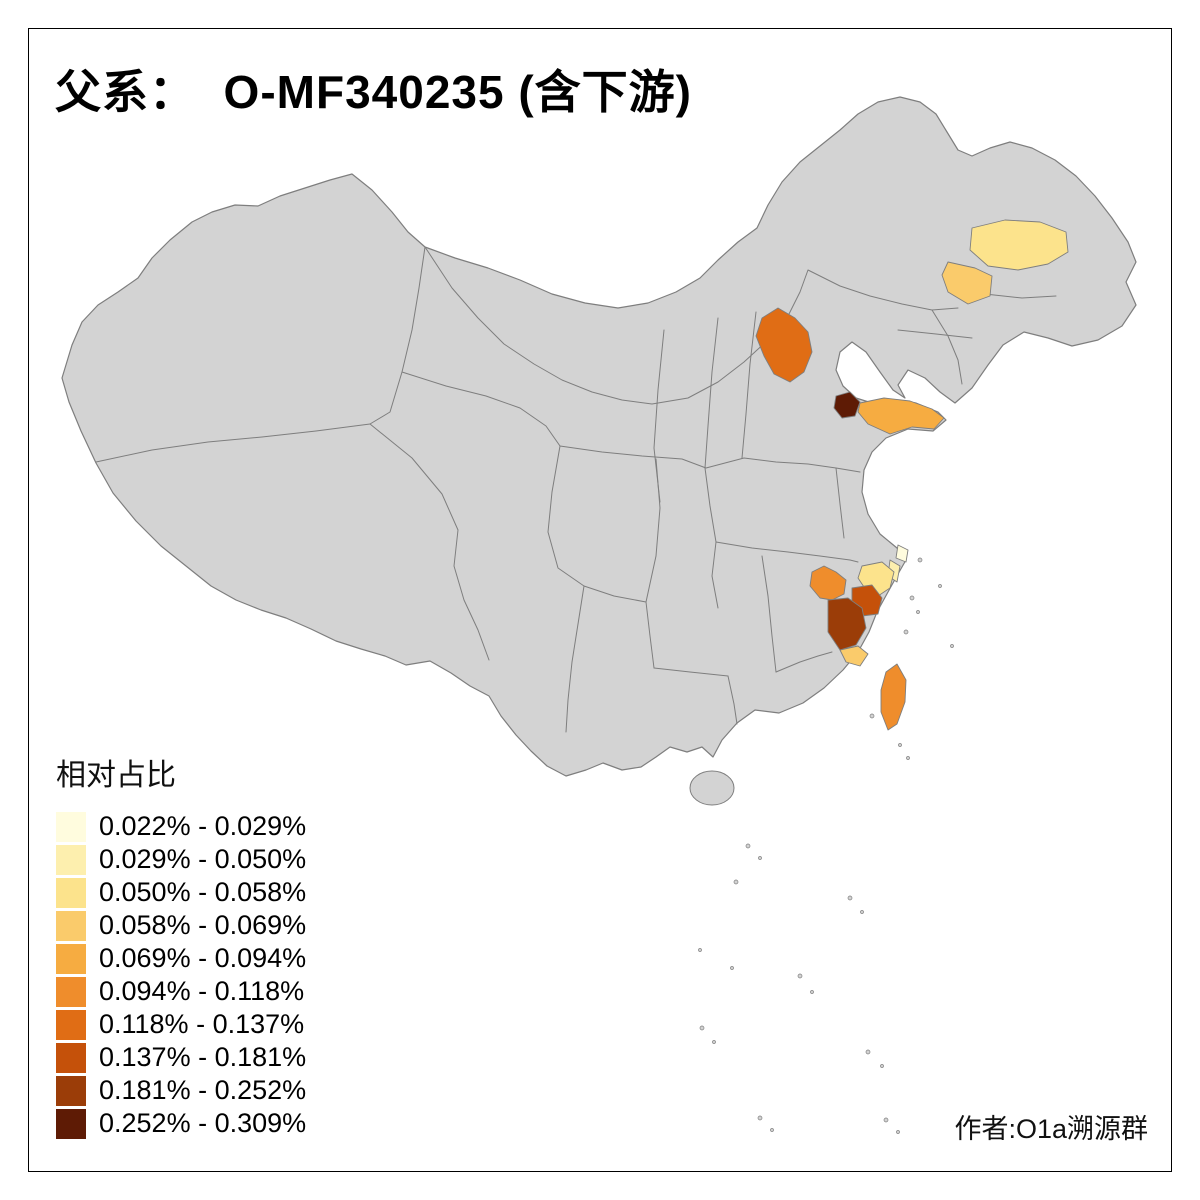  Describe the element at coordinates (202, 1024) in the screenshot. I see `legend-label: 0.118% - 0.137%` at that location.